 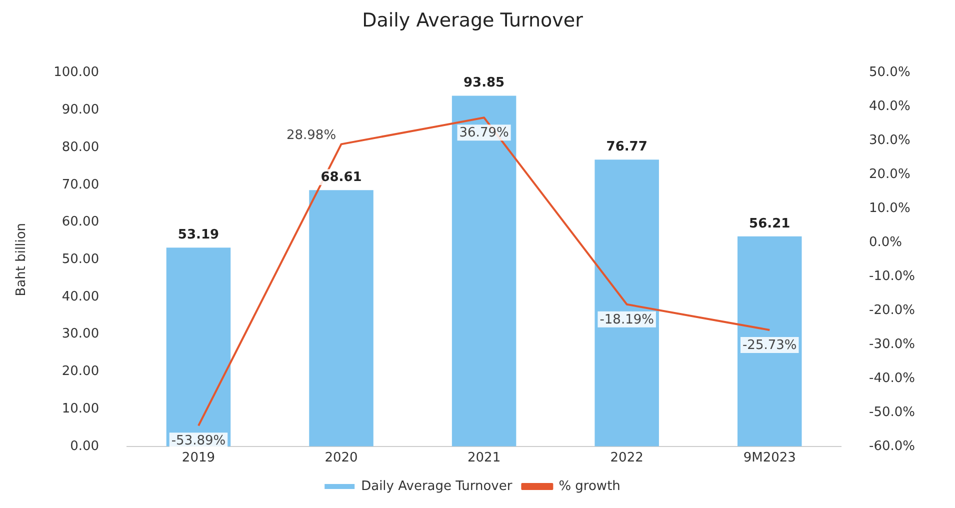 I want to click on data-label: -18.19%, so click(x=627, y=320).